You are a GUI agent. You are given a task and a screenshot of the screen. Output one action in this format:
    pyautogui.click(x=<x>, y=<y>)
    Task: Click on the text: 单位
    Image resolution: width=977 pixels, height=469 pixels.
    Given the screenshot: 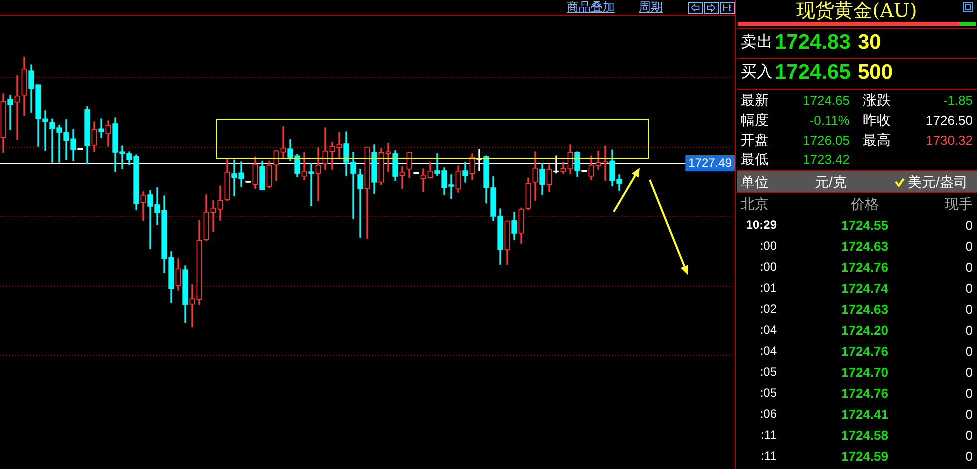 What is the action you would take?
    pyautogui.click(x=755, y=182)
    